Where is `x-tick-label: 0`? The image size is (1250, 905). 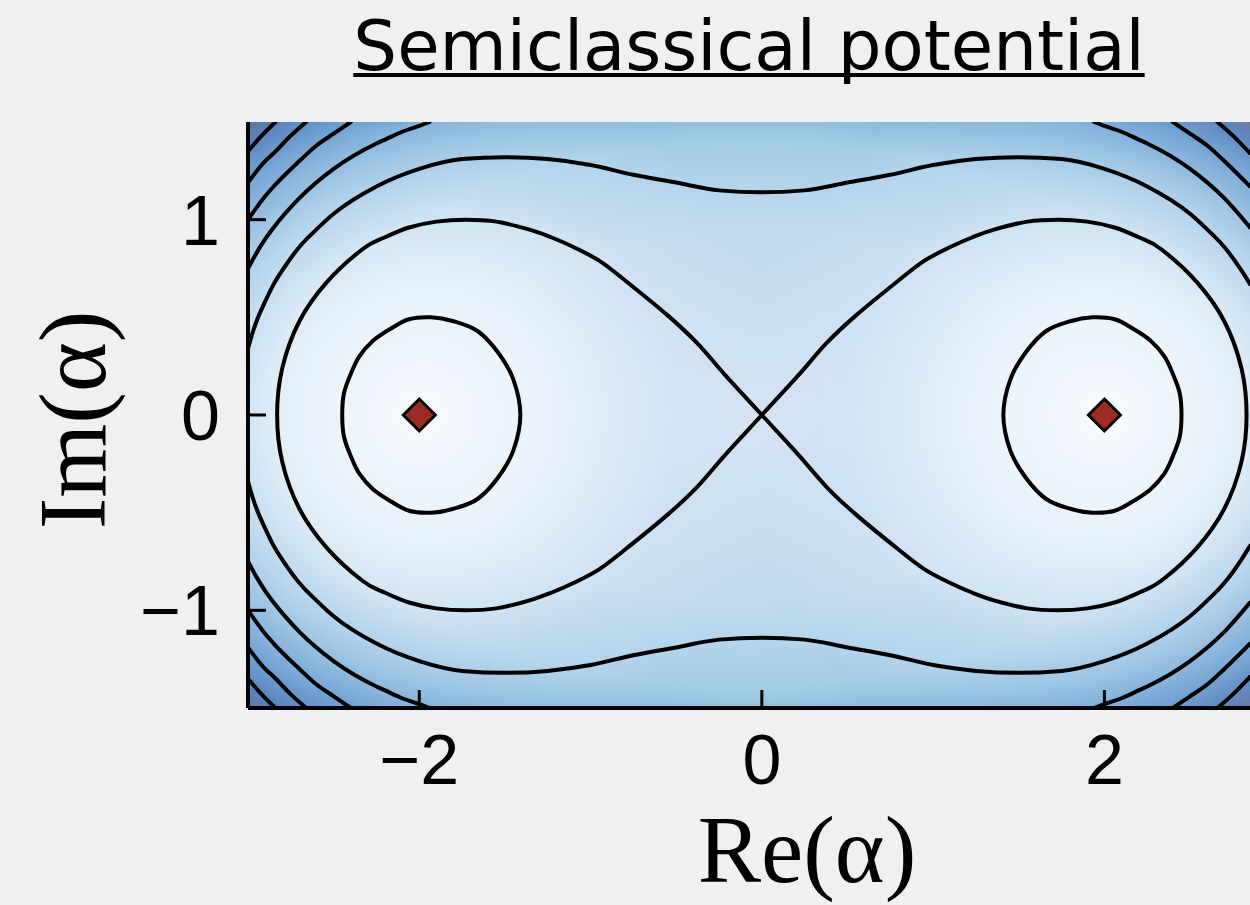
x-tick-label: 0 is located at coordinates (762, 760).